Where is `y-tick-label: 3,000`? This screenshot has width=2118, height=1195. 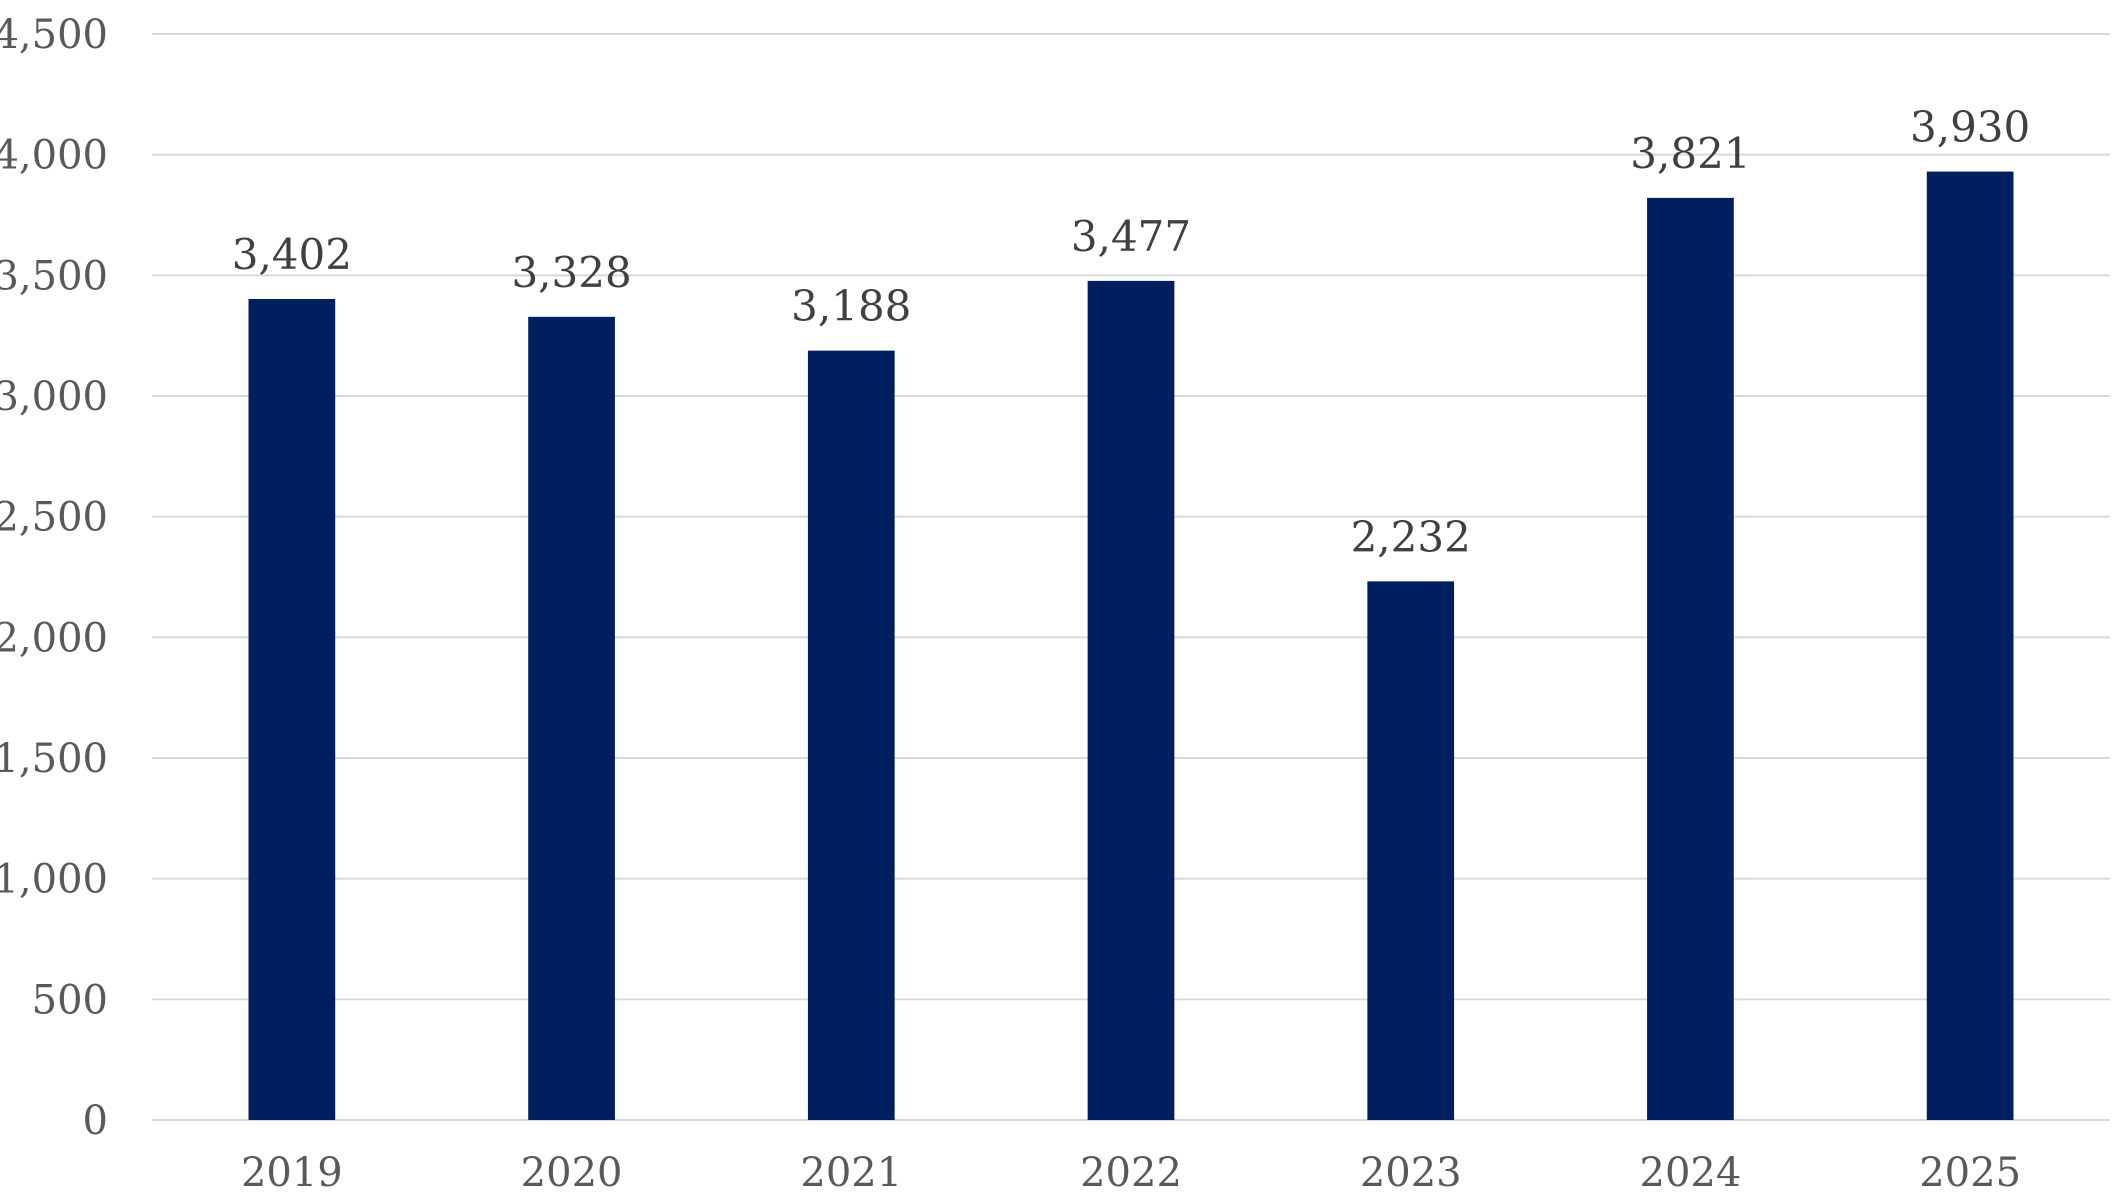
y-tick-label: 3,000 is located at coordinates (54, 397).